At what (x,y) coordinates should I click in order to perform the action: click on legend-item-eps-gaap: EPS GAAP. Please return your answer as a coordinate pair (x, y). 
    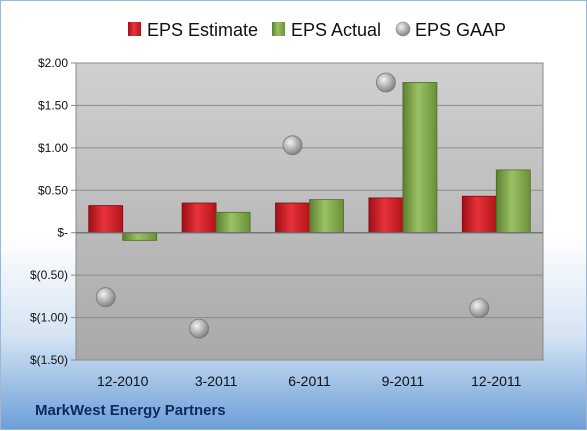
    Looking at the image, I should click on (450, 30).